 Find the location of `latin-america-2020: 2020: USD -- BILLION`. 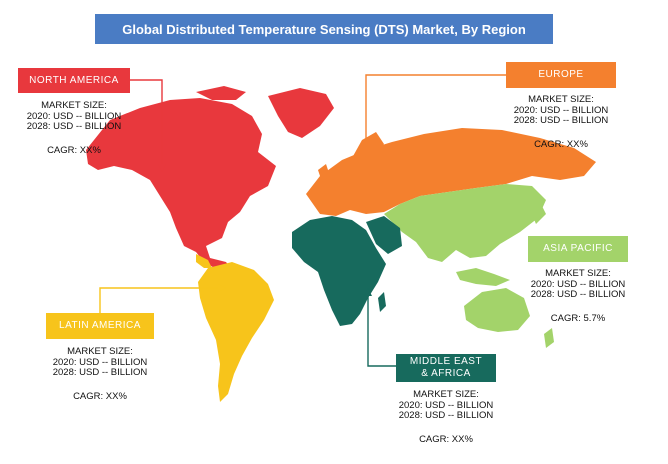

latin-america-2020: 2020: USD -- BILLION is located at coordinates (100, 362).